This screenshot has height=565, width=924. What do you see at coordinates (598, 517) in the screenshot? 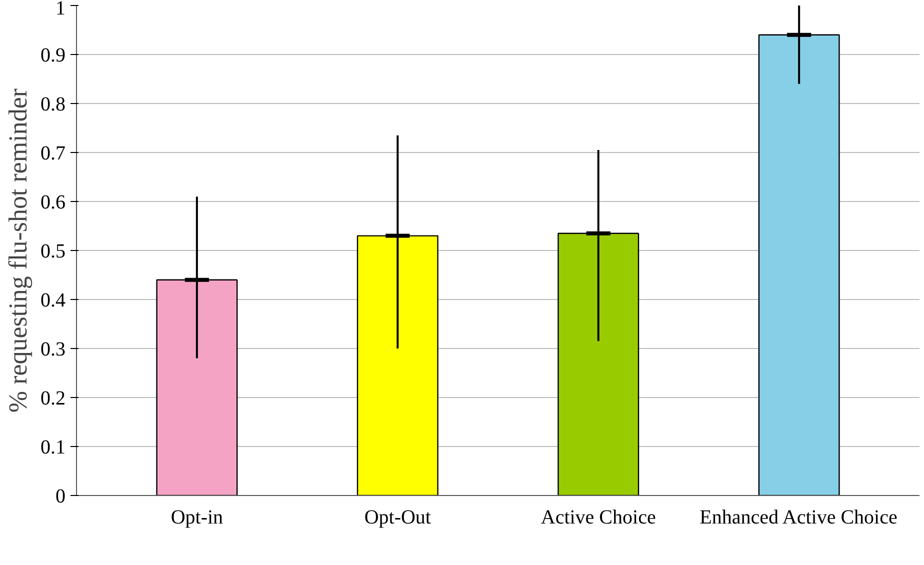
I see `x-tick-label: Active Choice` at bounding box center [598, 517].